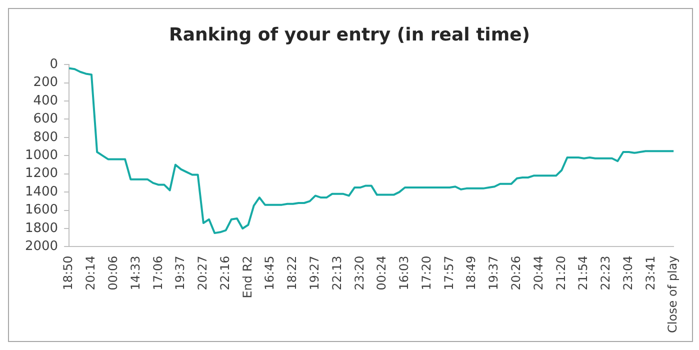 This screenshot has width=699, height=350. I want to click on y-tick-label: 200, so click(45, 82).